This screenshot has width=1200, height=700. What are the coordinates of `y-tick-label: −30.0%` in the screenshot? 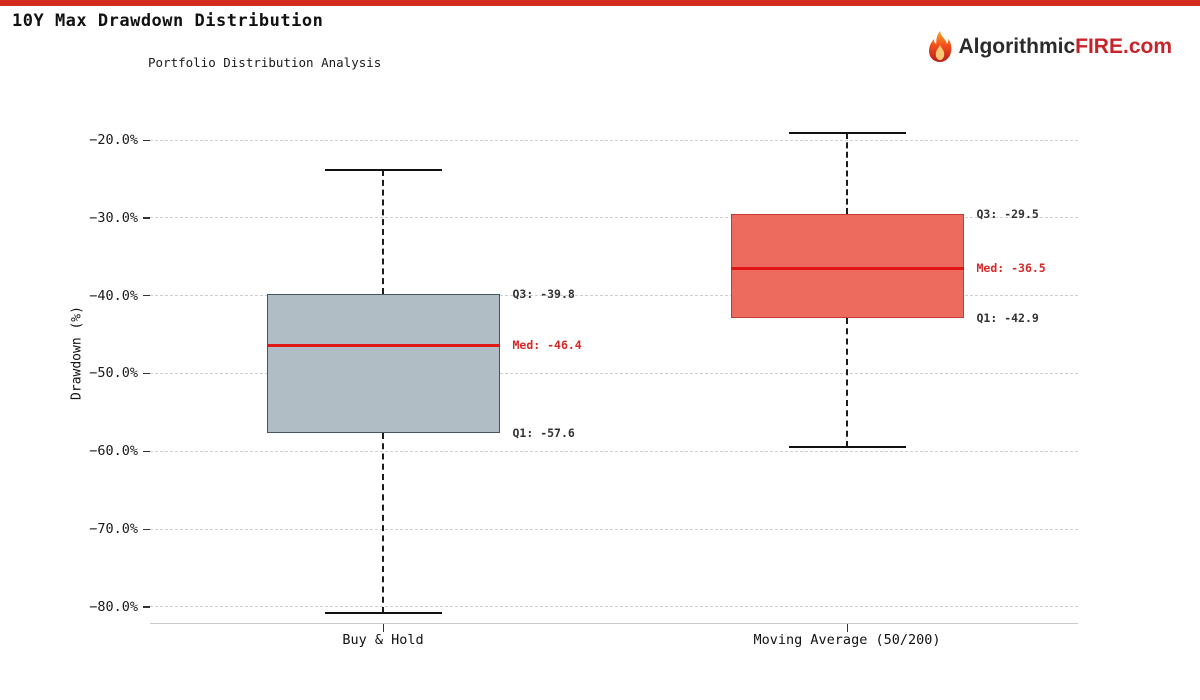 It's located at (113, 217).